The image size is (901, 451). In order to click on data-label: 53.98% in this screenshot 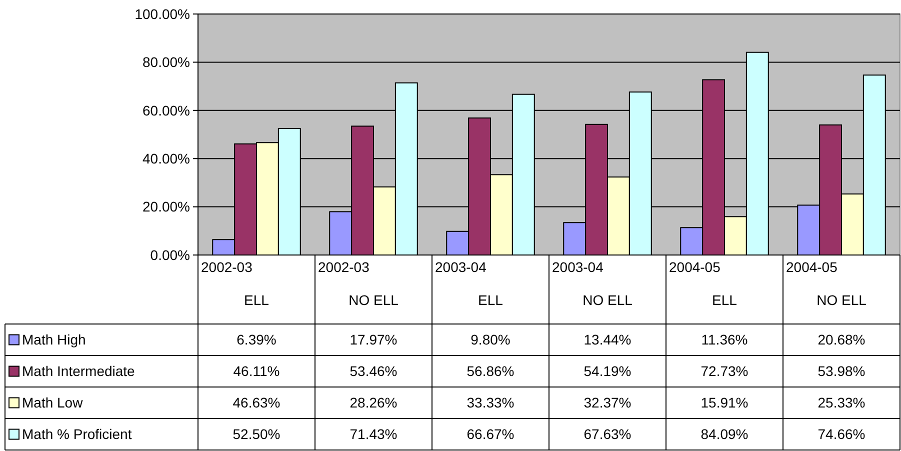, I will do `click(842, 371)`.